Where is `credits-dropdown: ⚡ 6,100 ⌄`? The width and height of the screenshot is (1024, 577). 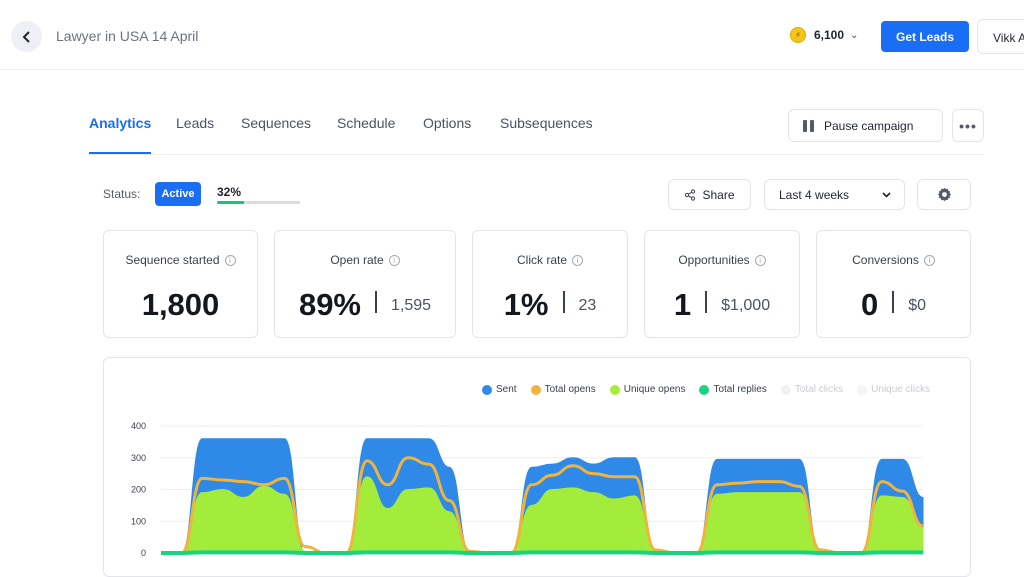
credits-dropdown: ⚡ 6,100 ⌄ is located at coordinates (824, 35).